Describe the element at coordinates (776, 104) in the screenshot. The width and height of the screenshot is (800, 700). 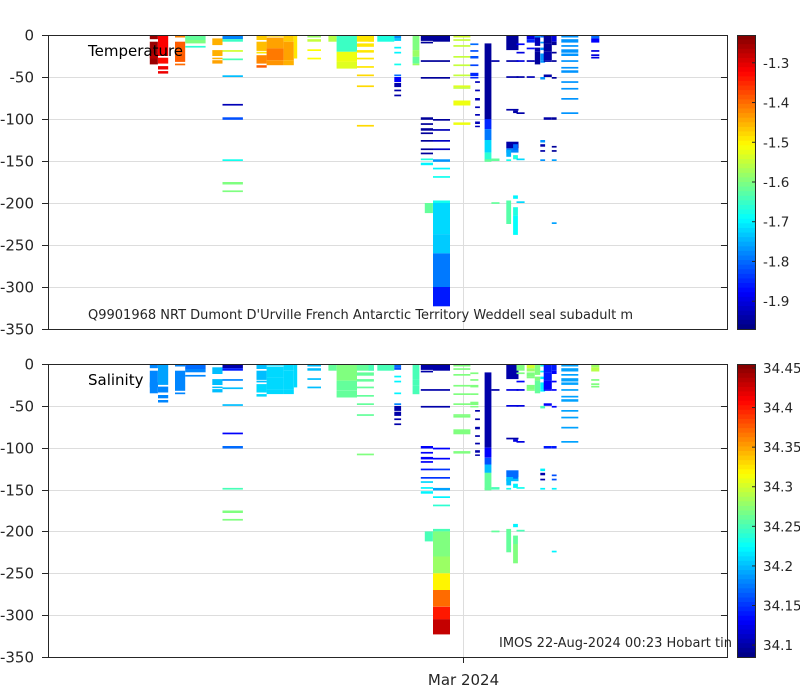
I see `colorbar-tick-label: -1.4` at that location.